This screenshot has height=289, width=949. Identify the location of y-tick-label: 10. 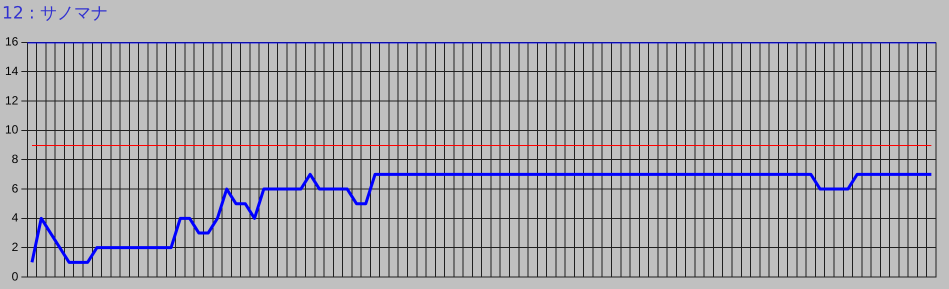
(11, 129).